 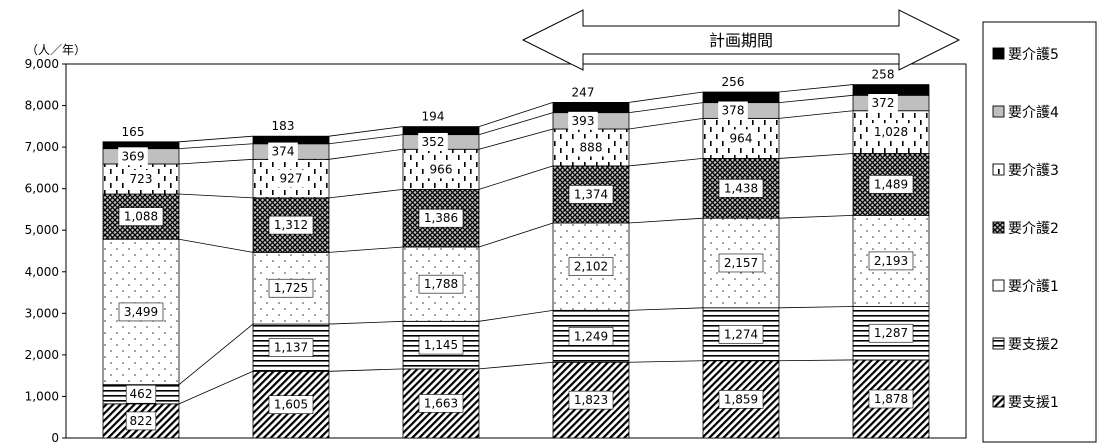 I want to click on legend-label: 要介護3, so click(x=1033, y=171).